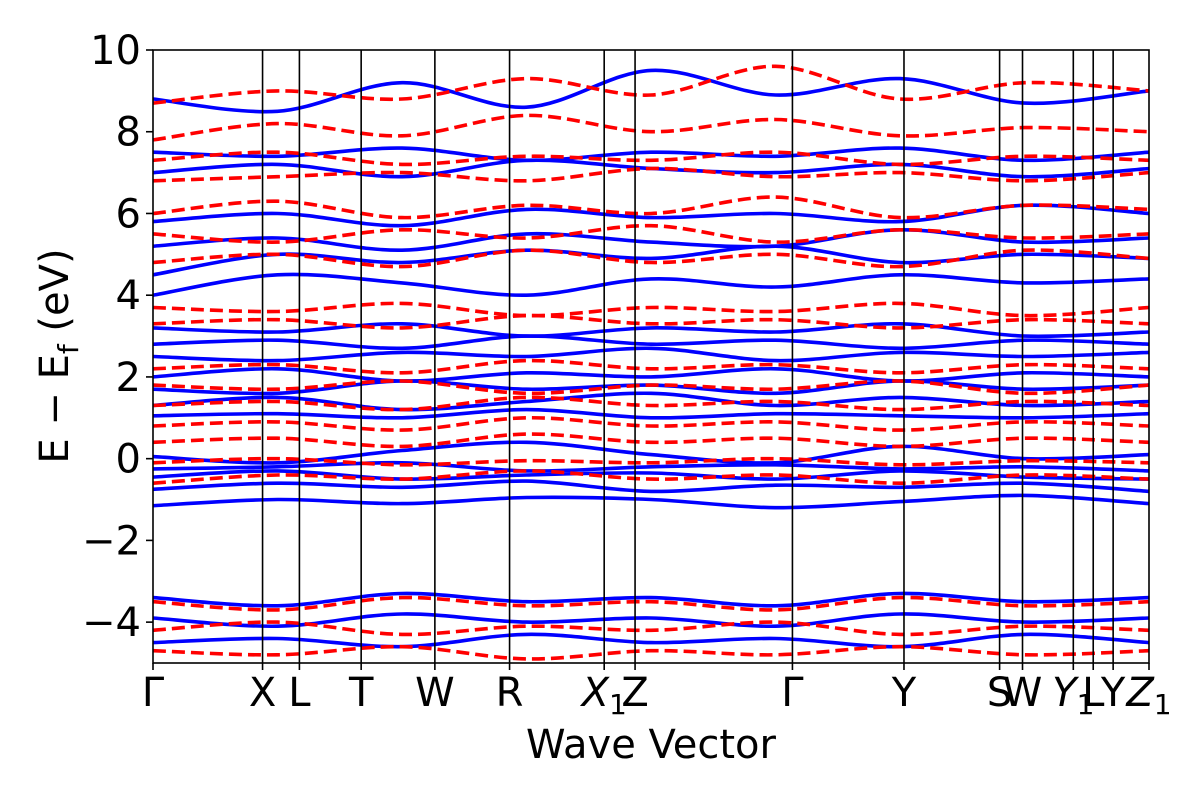 The width and height of the screenshot is (1200, 800). What do you see at coordinates (128, 460) in the screenshot?
I see `y-tick-label: 0` at bounding box center [128, 460].